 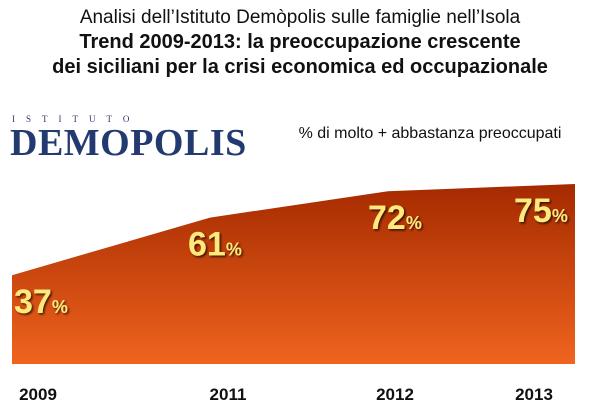 I want to click on x-tick-2009: 2009, so click(x=38, y=394).